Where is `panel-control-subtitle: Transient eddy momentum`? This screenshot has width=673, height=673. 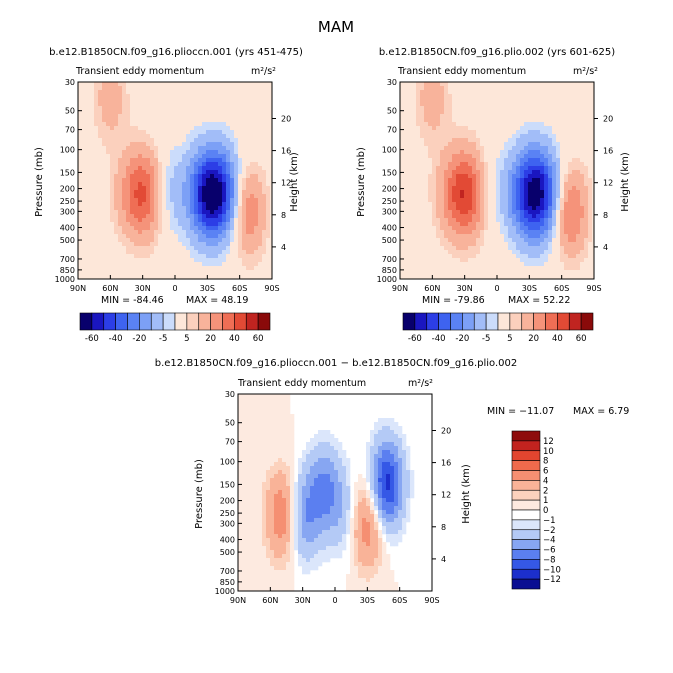
panel-control-subtitle: Transient eddy momentum is located at coordinates (139, 71).